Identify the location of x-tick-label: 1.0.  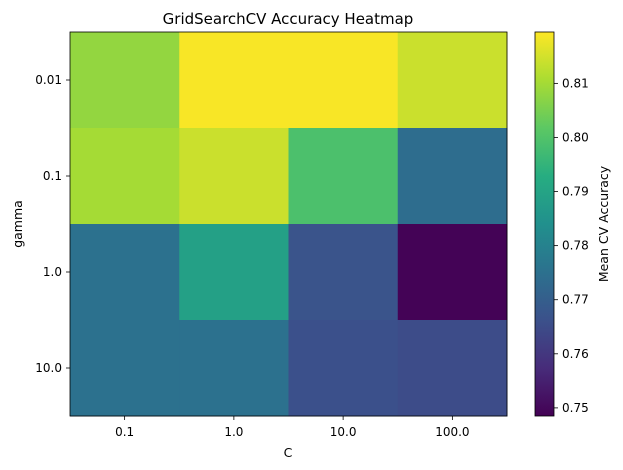
(233, 432).